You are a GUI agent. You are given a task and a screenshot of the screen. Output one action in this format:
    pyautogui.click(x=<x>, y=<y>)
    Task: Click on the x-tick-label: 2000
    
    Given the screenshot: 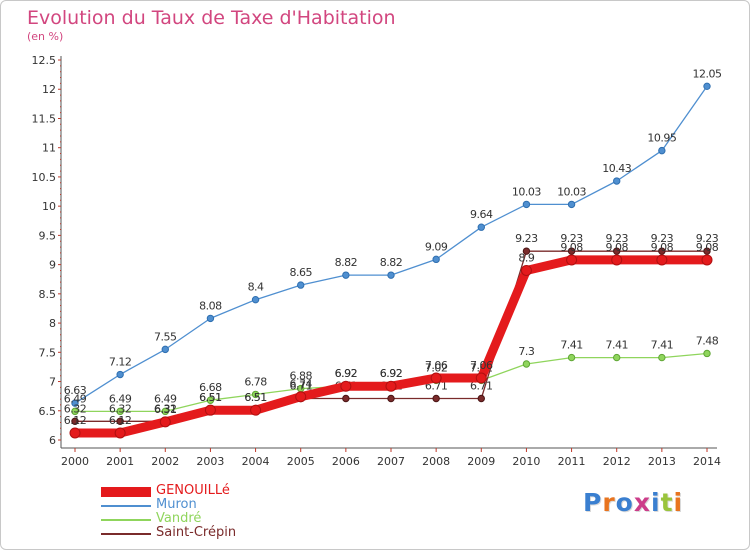 What is the action you would take?
    pyautogui.click(x=75, y=461)
    